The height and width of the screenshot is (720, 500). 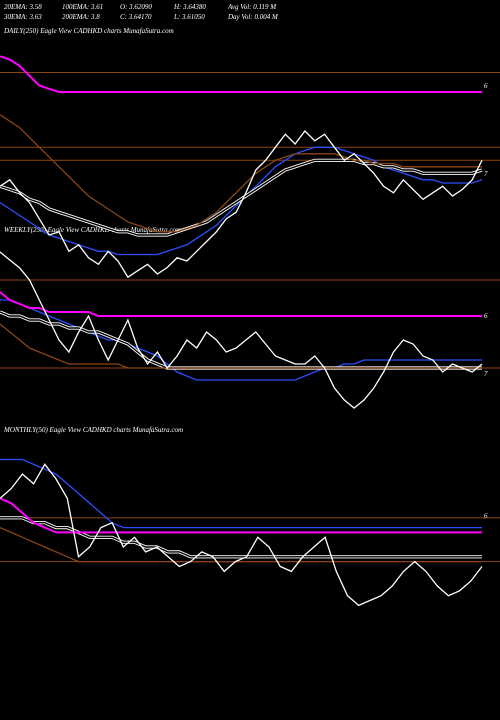 I want to click on close-stat: C: 3.64170, so click(x=136, y=17).